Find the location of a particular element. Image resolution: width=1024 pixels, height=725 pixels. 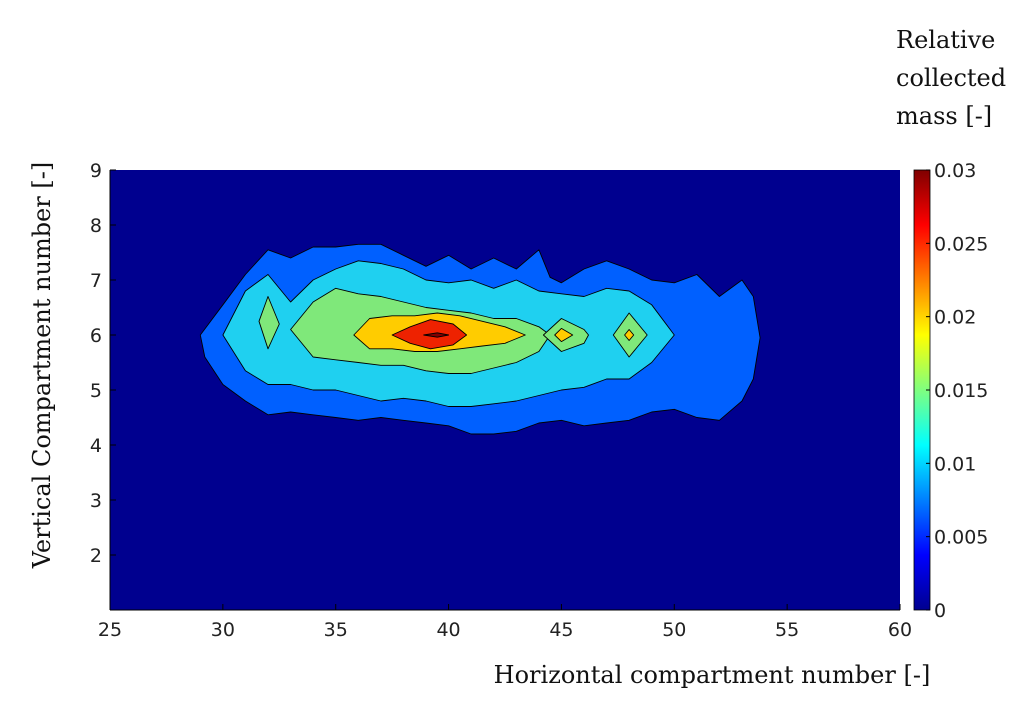

colorbar-title-line-1: collected is located at coordinates (951, 78).